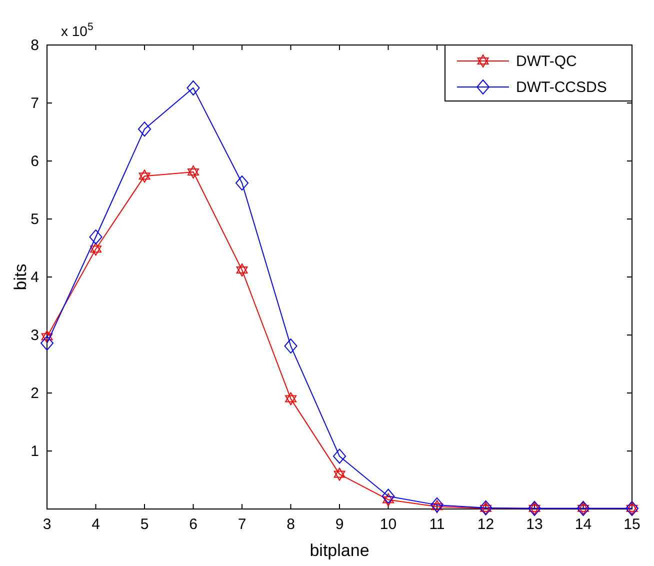 The height and width of the screenshot is (566, 654). I want to click on x-tick-label: 3, so click(47, 524).